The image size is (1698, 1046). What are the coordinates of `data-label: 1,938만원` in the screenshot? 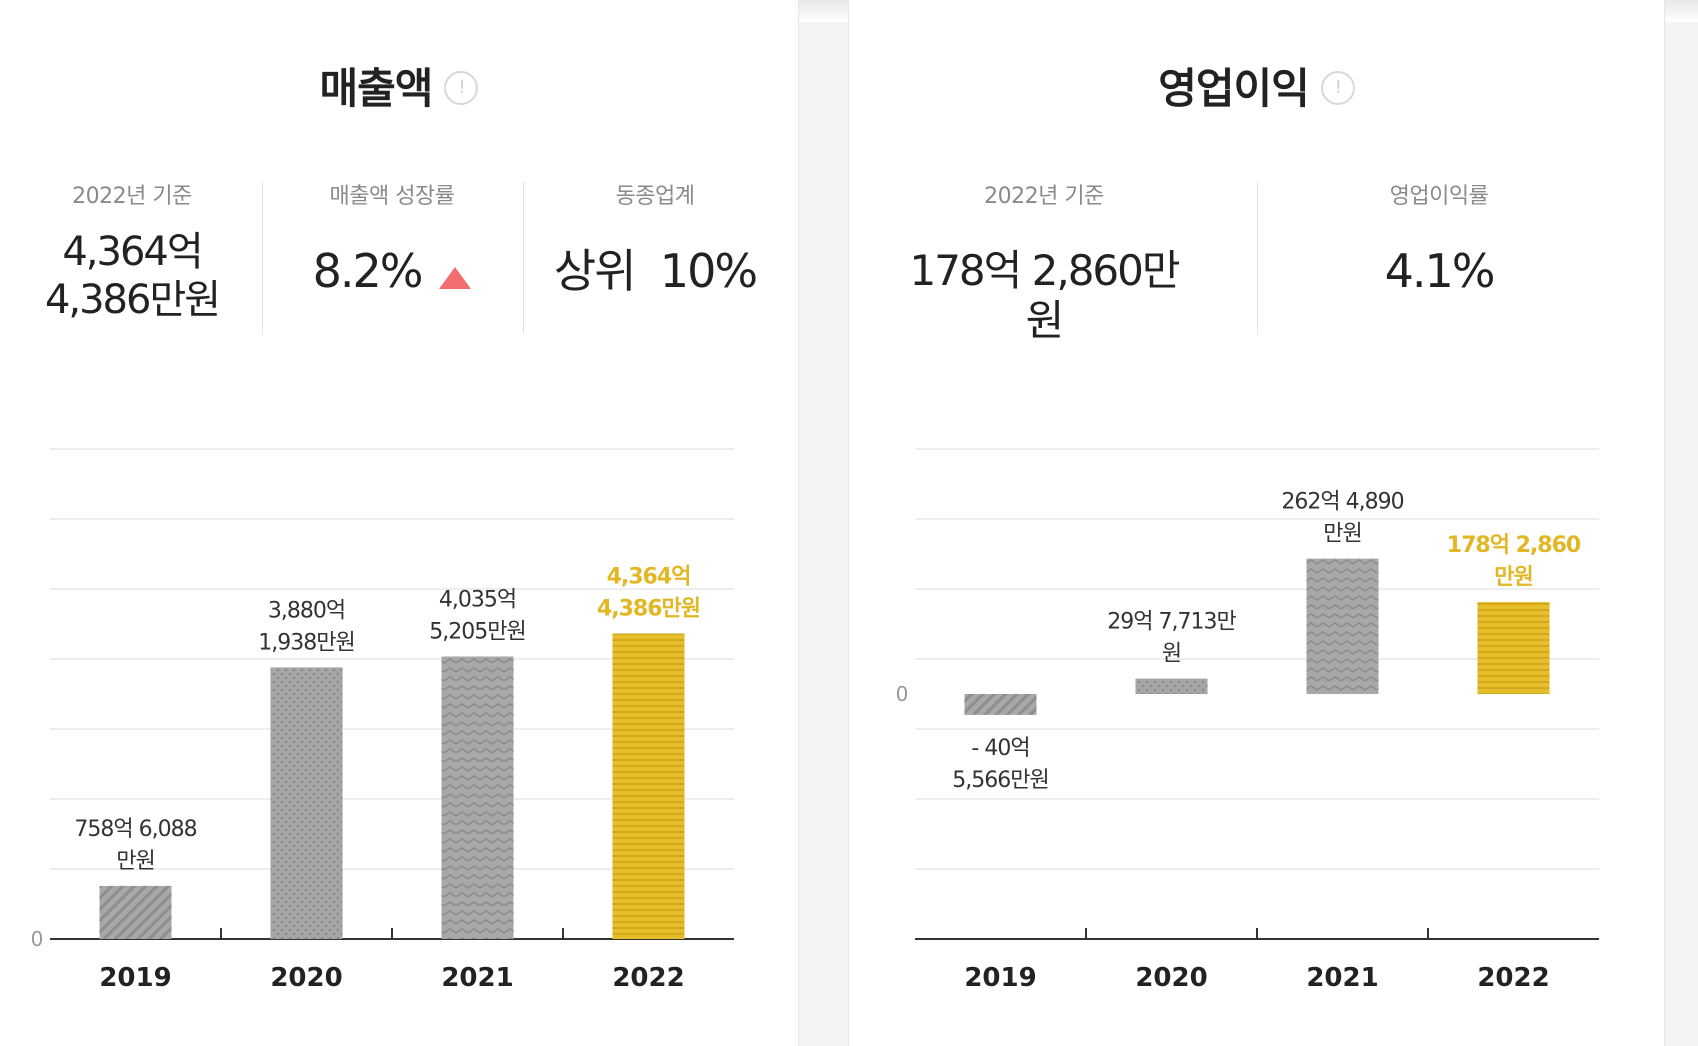 It's located at (306, 642).